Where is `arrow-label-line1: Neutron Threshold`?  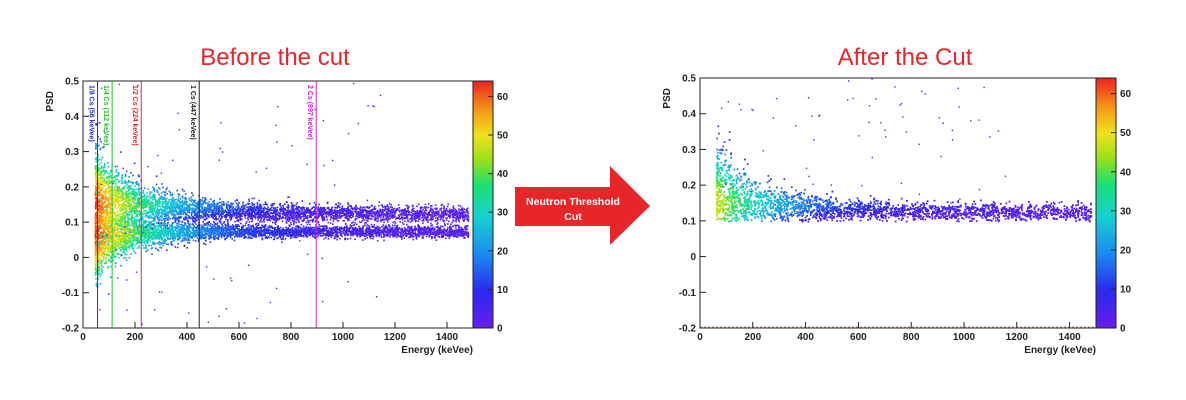 arrow-label-line1: Neutron Threshold is located at coordinates (573, 202).